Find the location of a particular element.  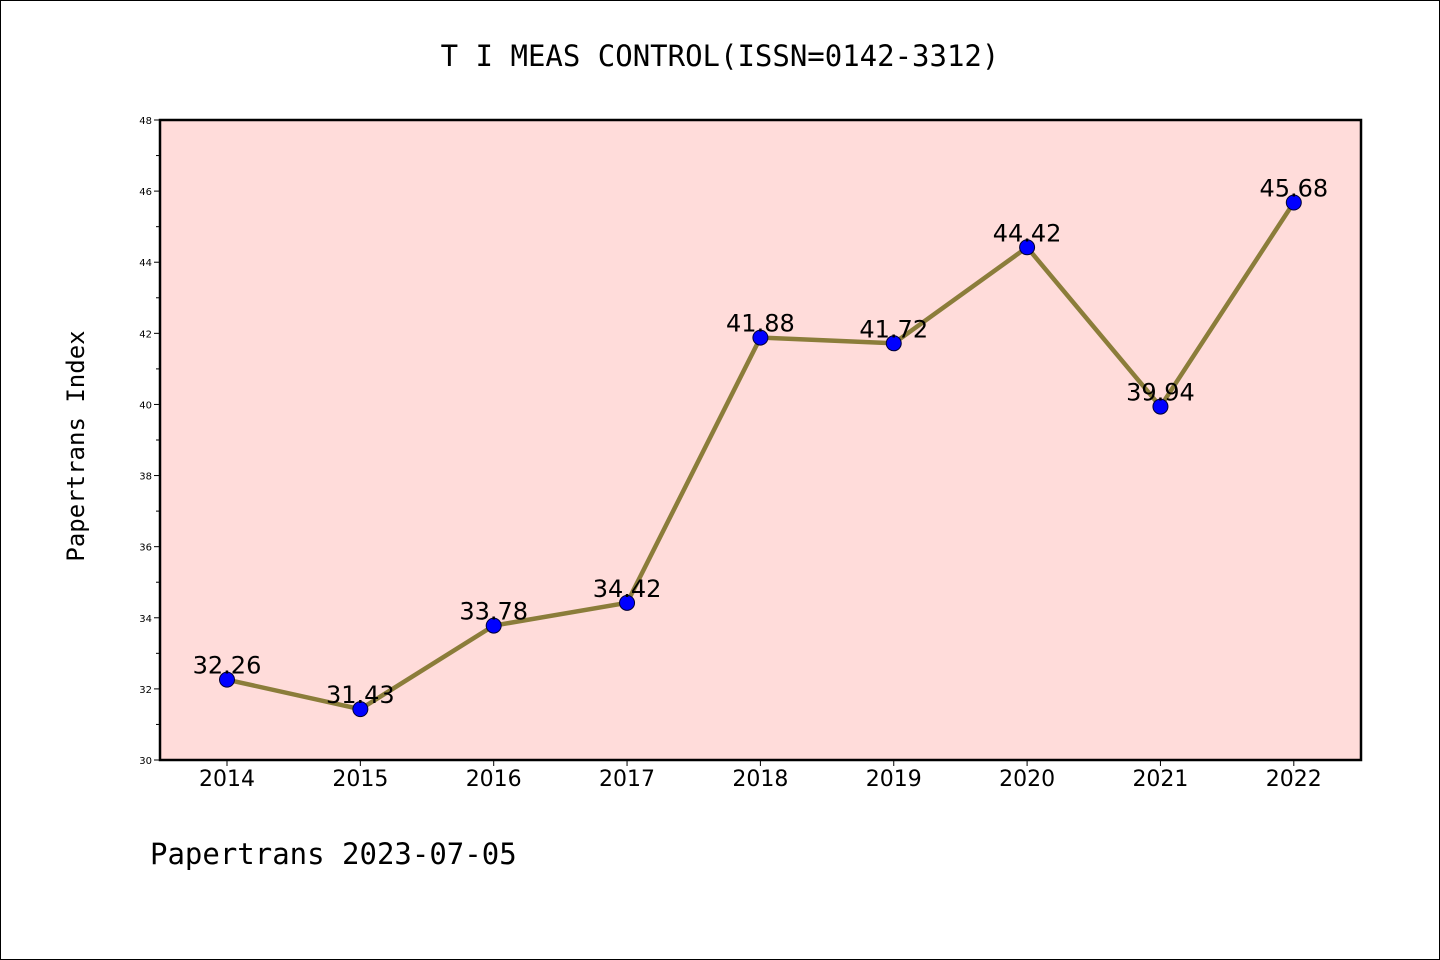

chart-title: T I MEAS CONTROL(ISSN=0142-3312) is located at coordinates (720, 56).